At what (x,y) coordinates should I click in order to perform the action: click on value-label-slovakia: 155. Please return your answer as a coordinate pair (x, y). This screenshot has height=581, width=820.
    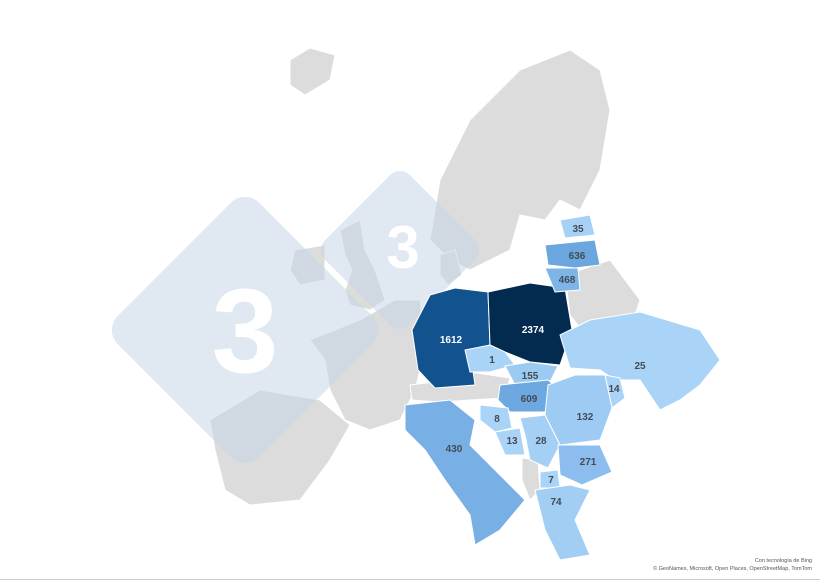
    Looking at the image, I should click on (530, 376).